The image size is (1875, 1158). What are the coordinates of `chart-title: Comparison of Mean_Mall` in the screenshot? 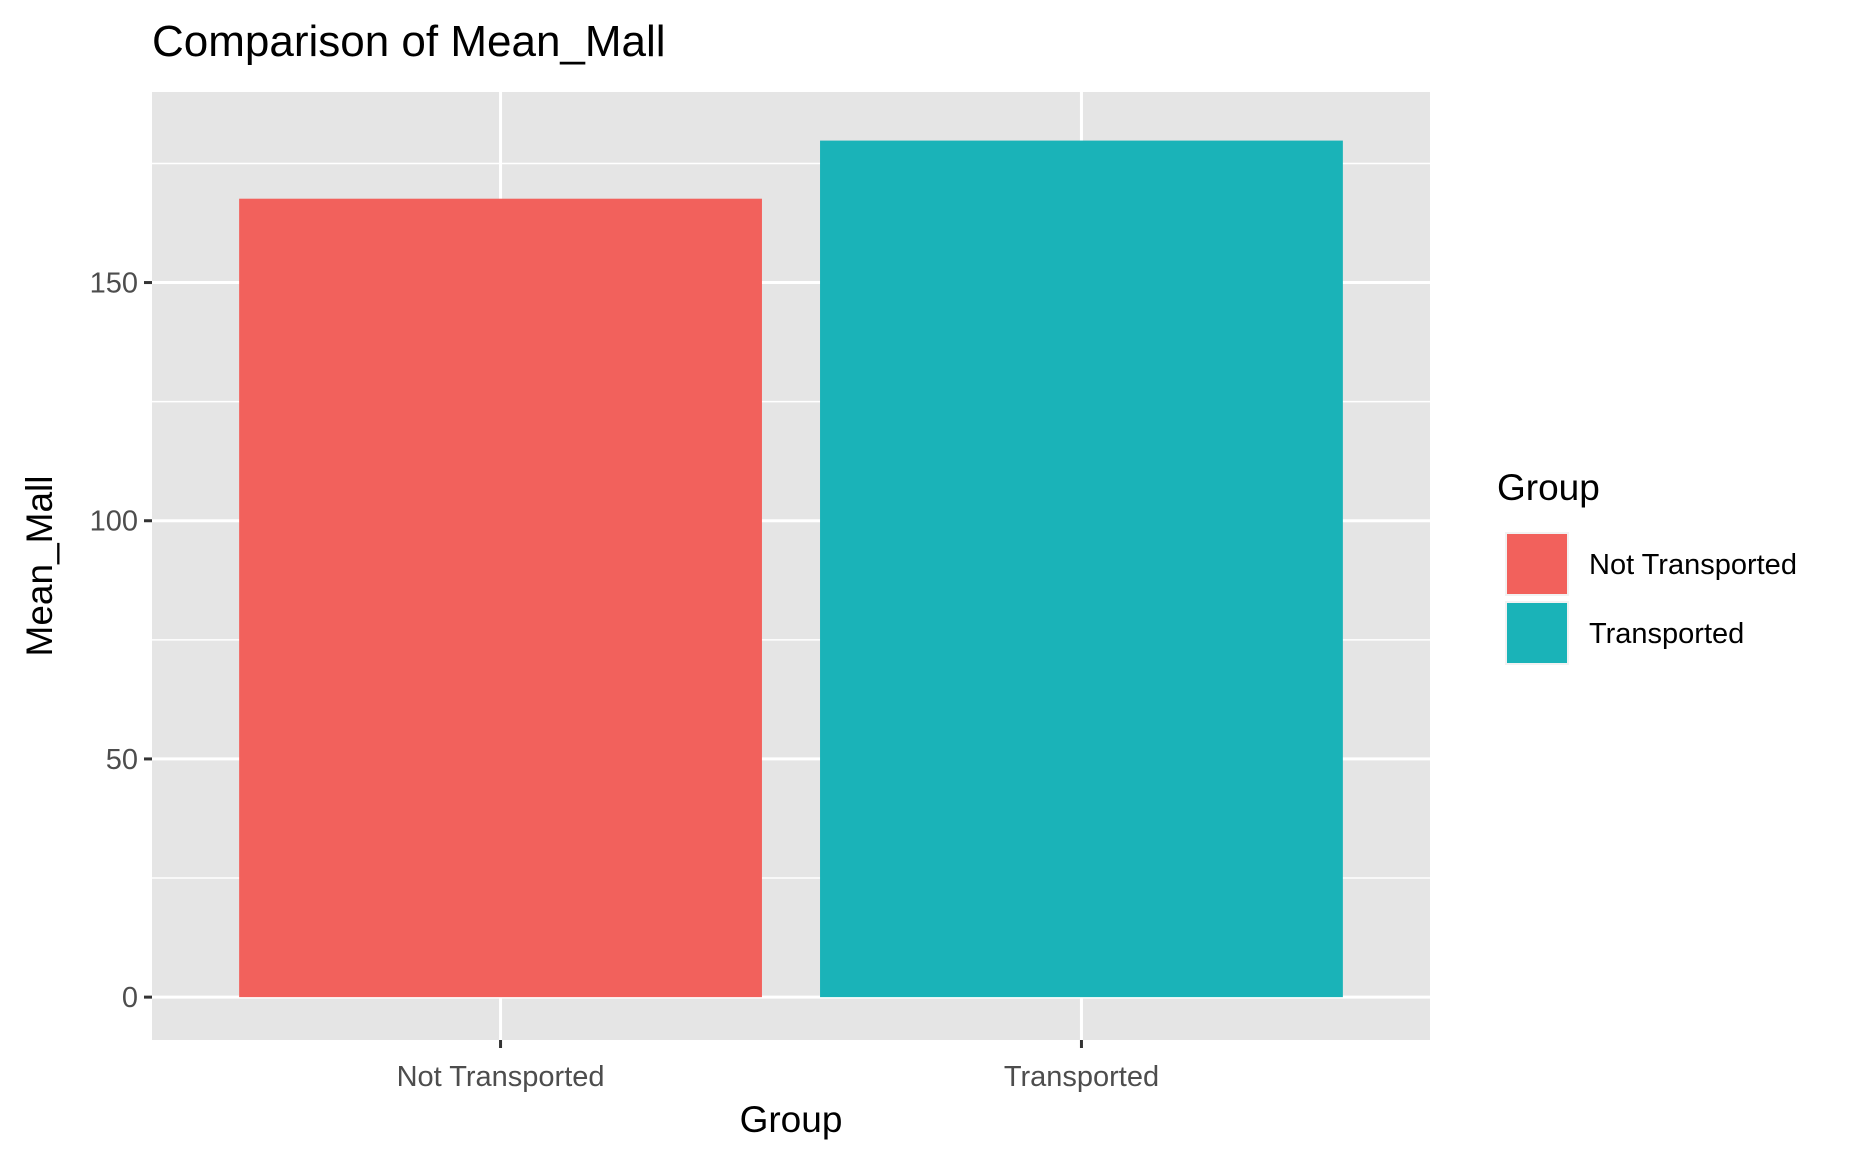 It's located at (409, 41).